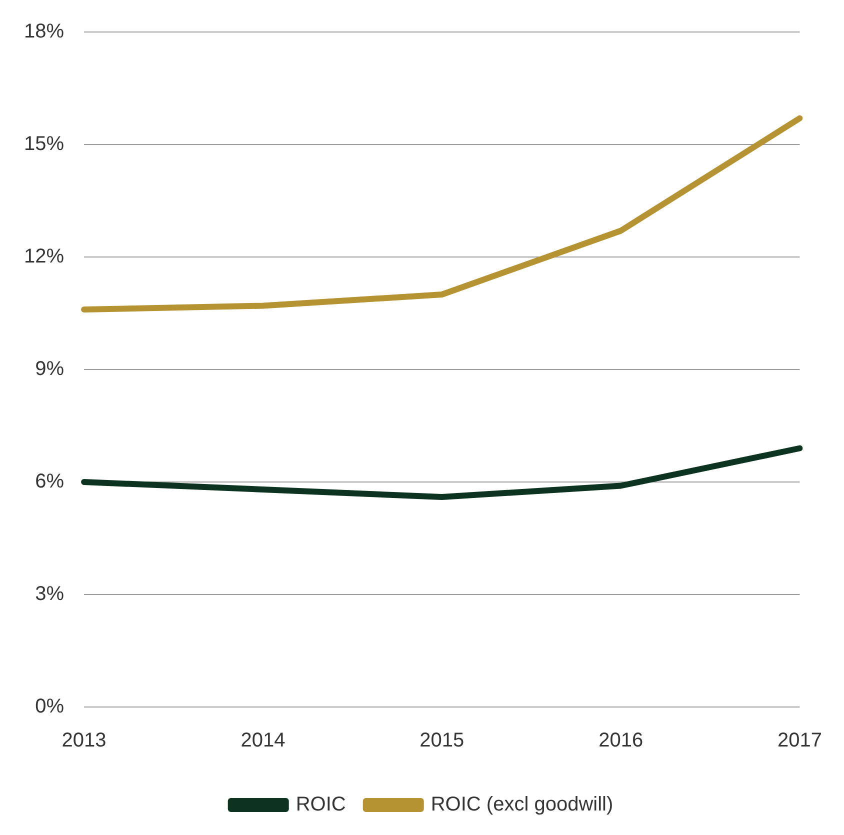 The image size is (844, 835). Describe the element at coordinates (49, 594) in the screenshot. I see `y-tick-label: 3%` at that location.